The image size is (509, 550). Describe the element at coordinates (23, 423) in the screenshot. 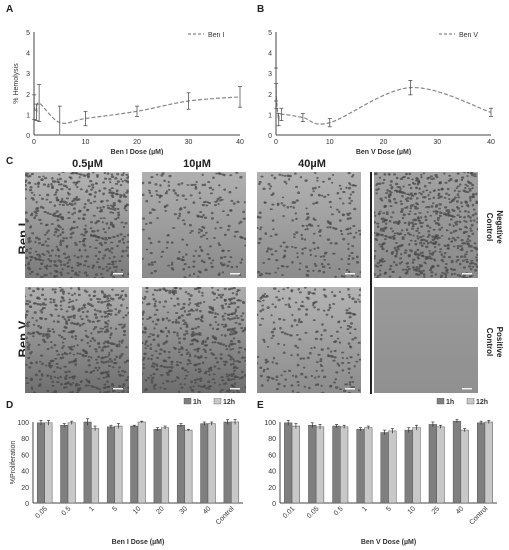

I see `y-tick-label: 100` at that location.